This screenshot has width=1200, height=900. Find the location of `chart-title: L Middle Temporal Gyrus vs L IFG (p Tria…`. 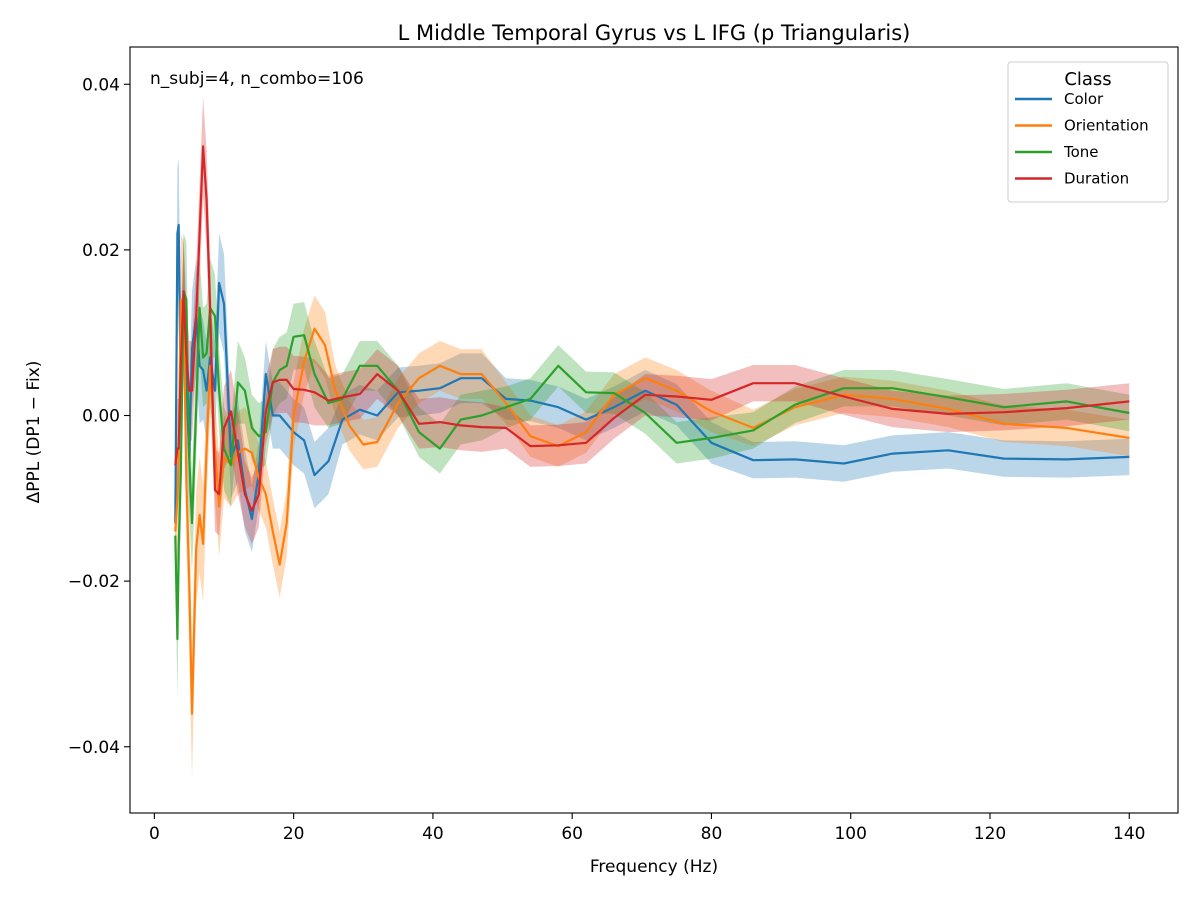

chart-title: L Middle Temporal Gyrus vs L IFG (p Tria… is located at coordinates (654, 33).